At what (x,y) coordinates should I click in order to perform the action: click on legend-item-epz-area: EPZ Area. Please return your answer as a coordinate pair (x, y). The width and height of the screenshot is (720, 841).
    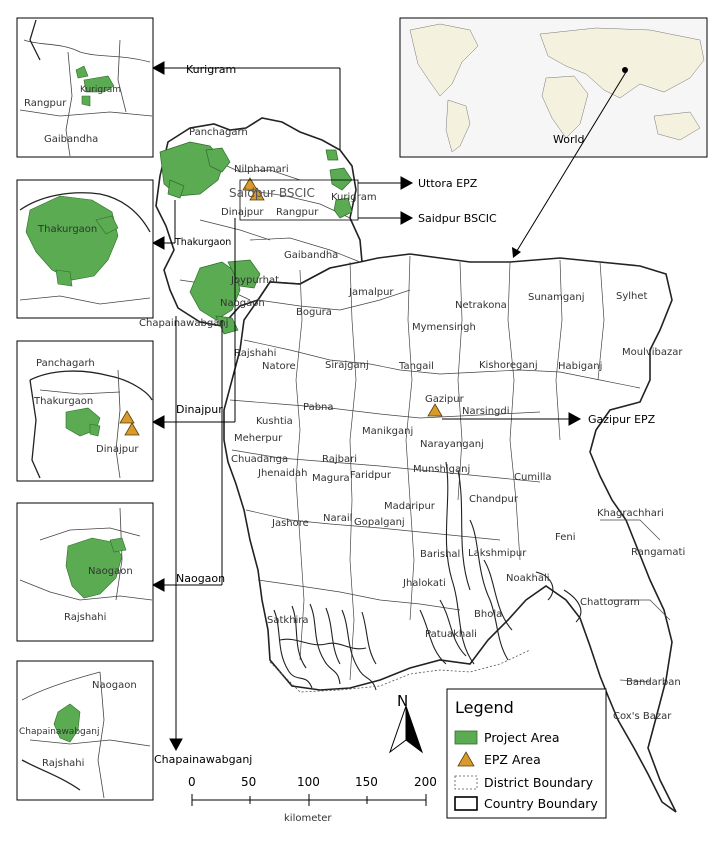
    Looking at the image, I should click on (512, 759).